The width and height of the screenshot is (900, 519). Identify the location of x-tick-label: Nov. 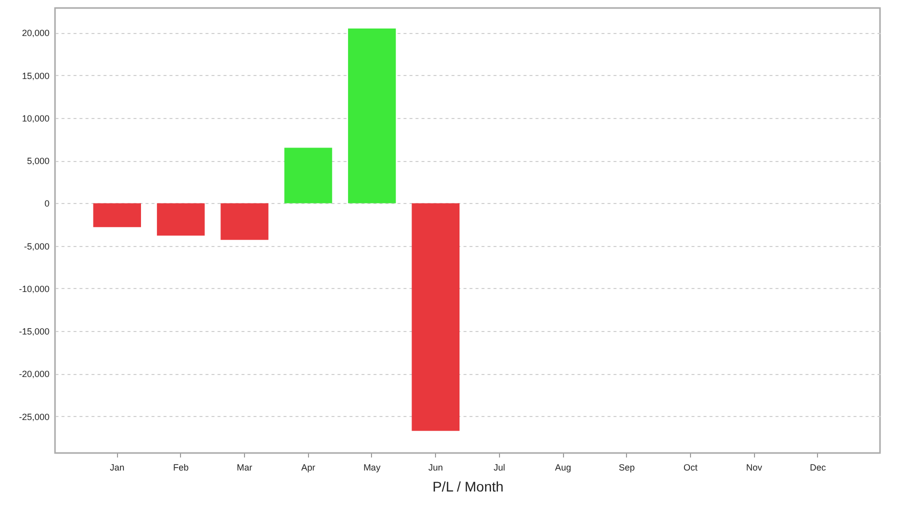
(754, 467).